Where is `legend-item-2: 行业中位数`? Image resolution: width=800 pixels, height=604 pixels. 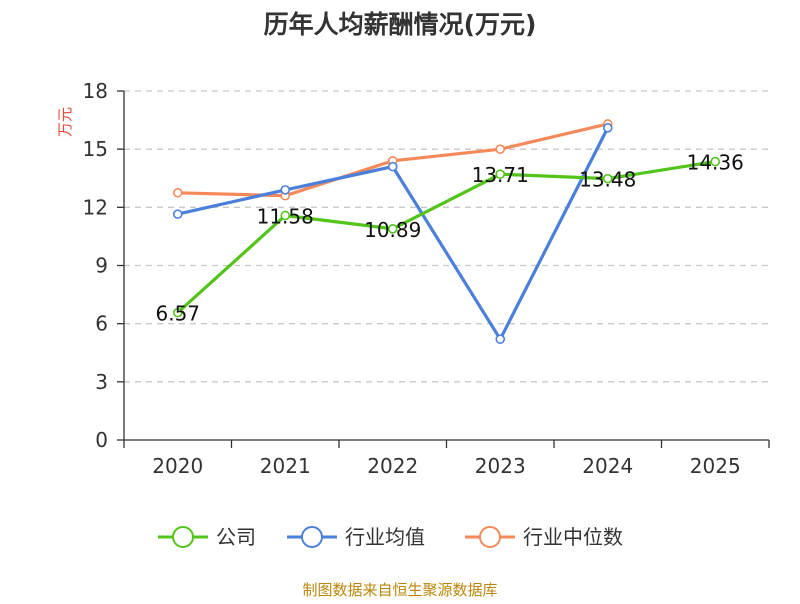
legend-item-2: 行业中位数 is located at coordinates (544, 537).